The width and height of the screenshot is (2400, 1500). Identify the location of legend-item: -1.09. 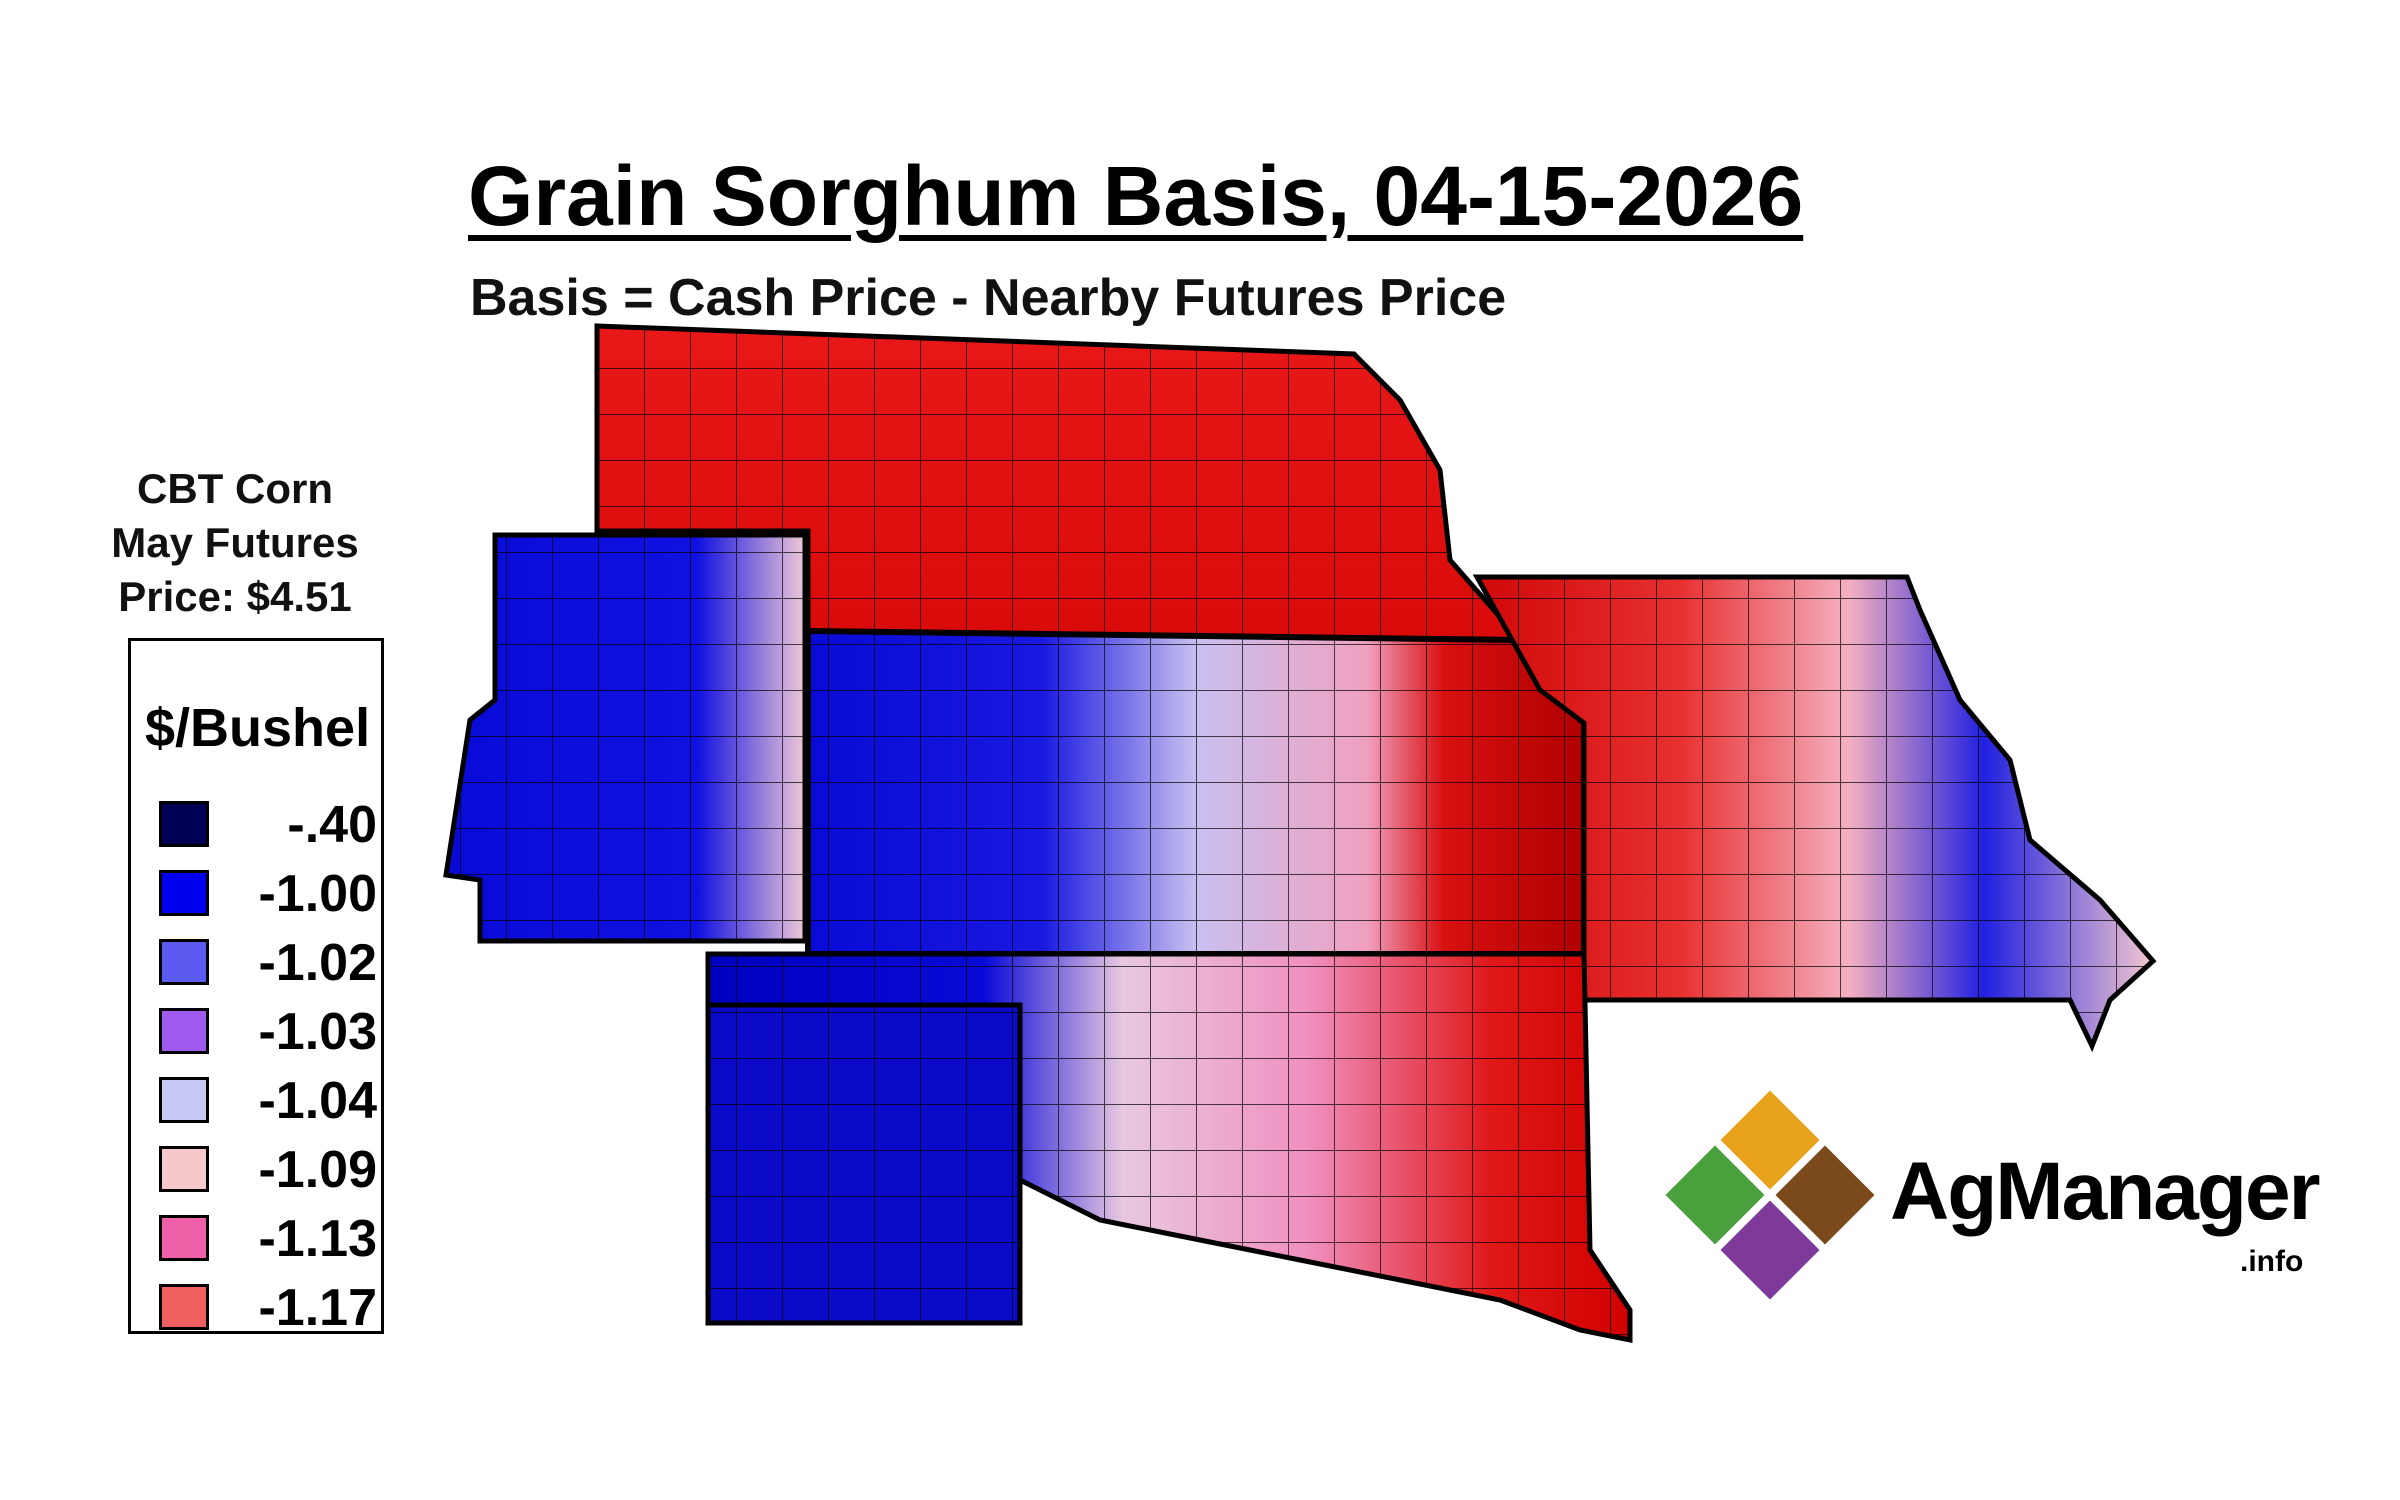
(269, 1171).